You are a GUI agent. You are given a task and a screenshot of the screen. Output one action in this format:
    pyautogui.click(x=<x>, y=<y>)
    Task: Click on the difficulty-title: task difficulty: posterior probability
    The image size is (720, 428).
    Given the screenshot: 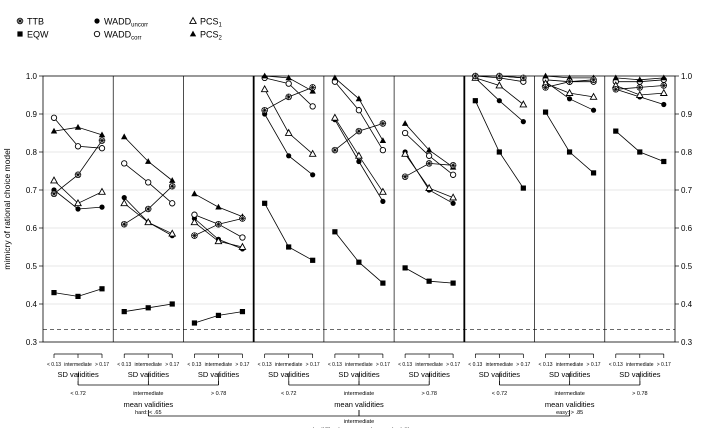 What is the action you would take?
    pyautogui.click(x=359, y=427)
    